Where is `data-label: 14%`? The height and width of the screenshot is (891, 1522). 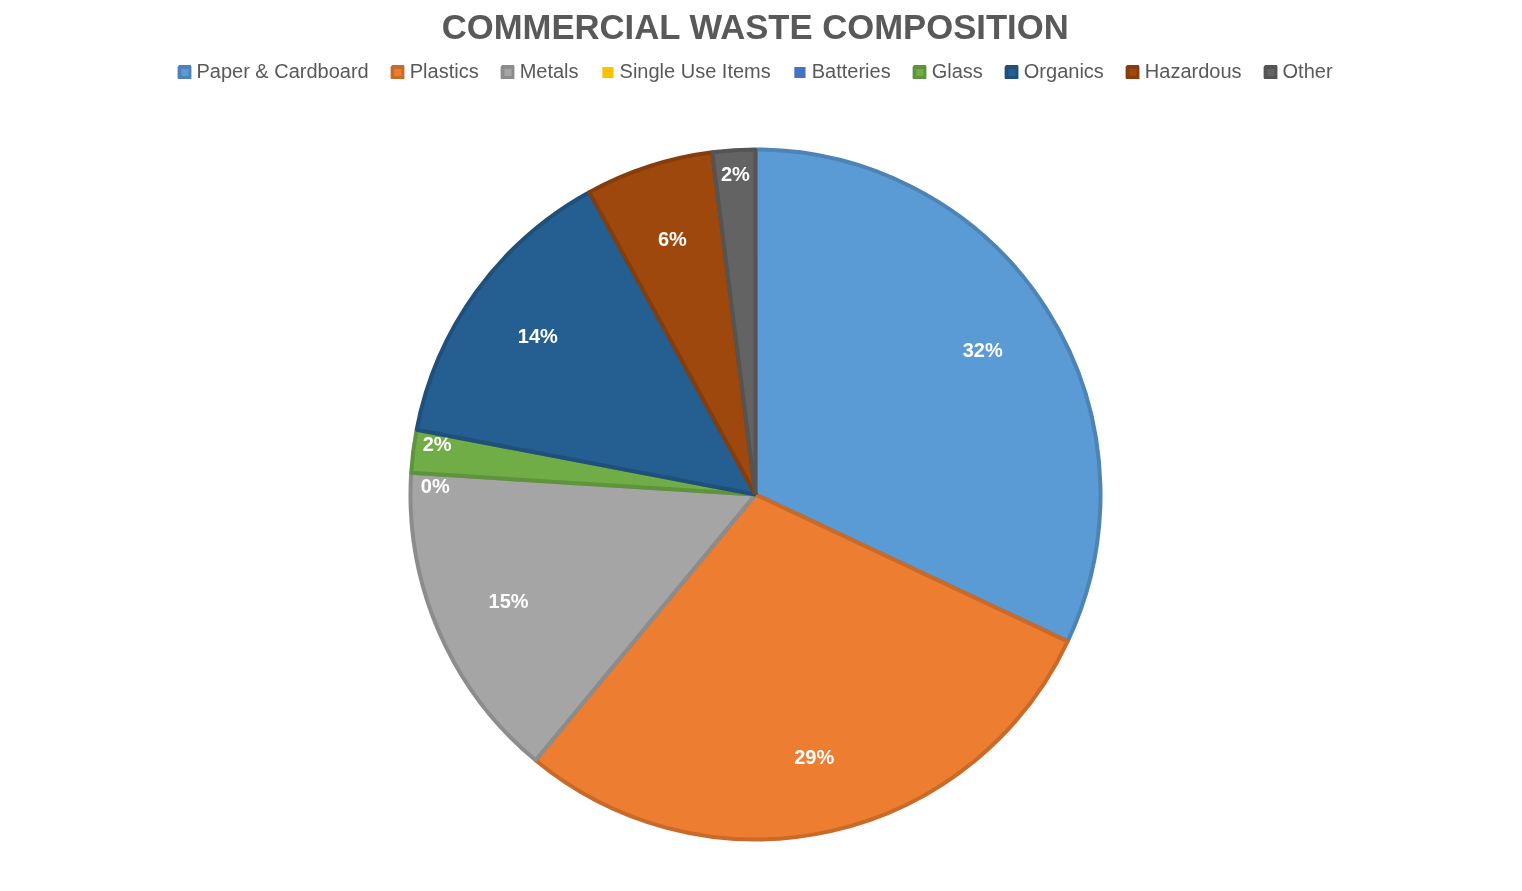
data-label: 14% is located at coordinates (538, 336).